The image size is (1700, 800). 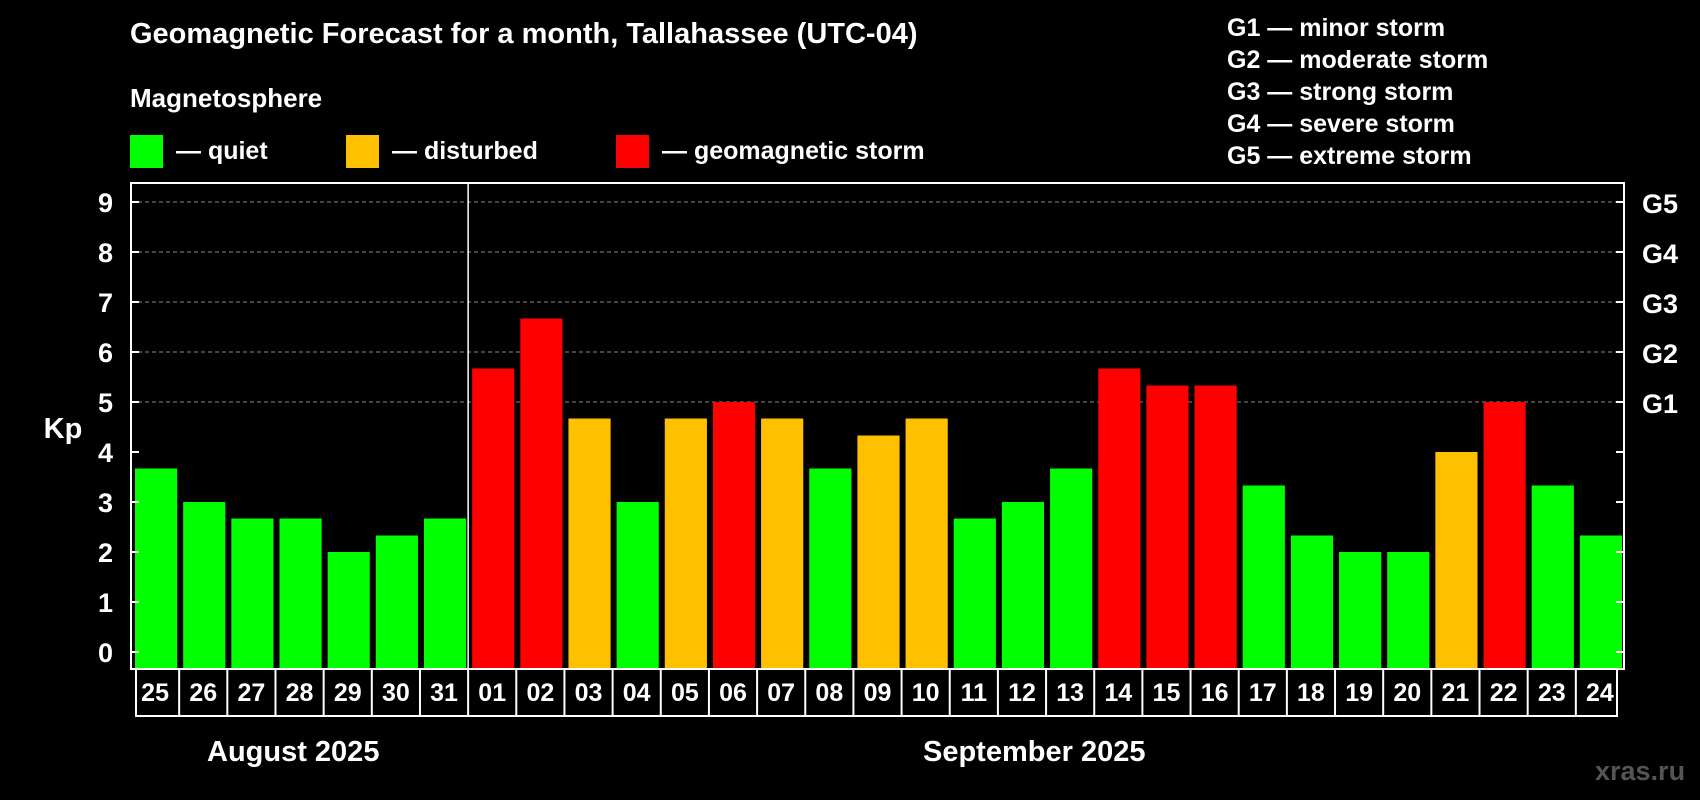 What do you see at coordinates (146, 151) in the screenshot?
I see `legend-quiet-swatch` at bounding box center [146, 151].